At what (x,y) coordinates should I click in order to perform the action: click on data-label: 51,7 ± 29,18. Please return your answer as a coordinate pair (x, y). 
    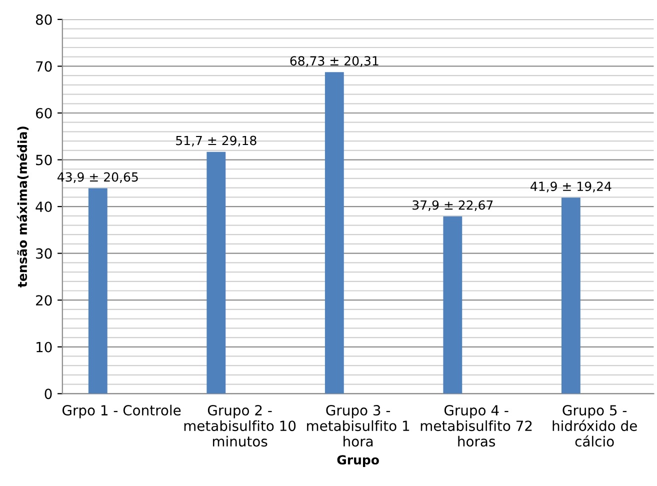
    Looking at the image, I should click on (216, 141).